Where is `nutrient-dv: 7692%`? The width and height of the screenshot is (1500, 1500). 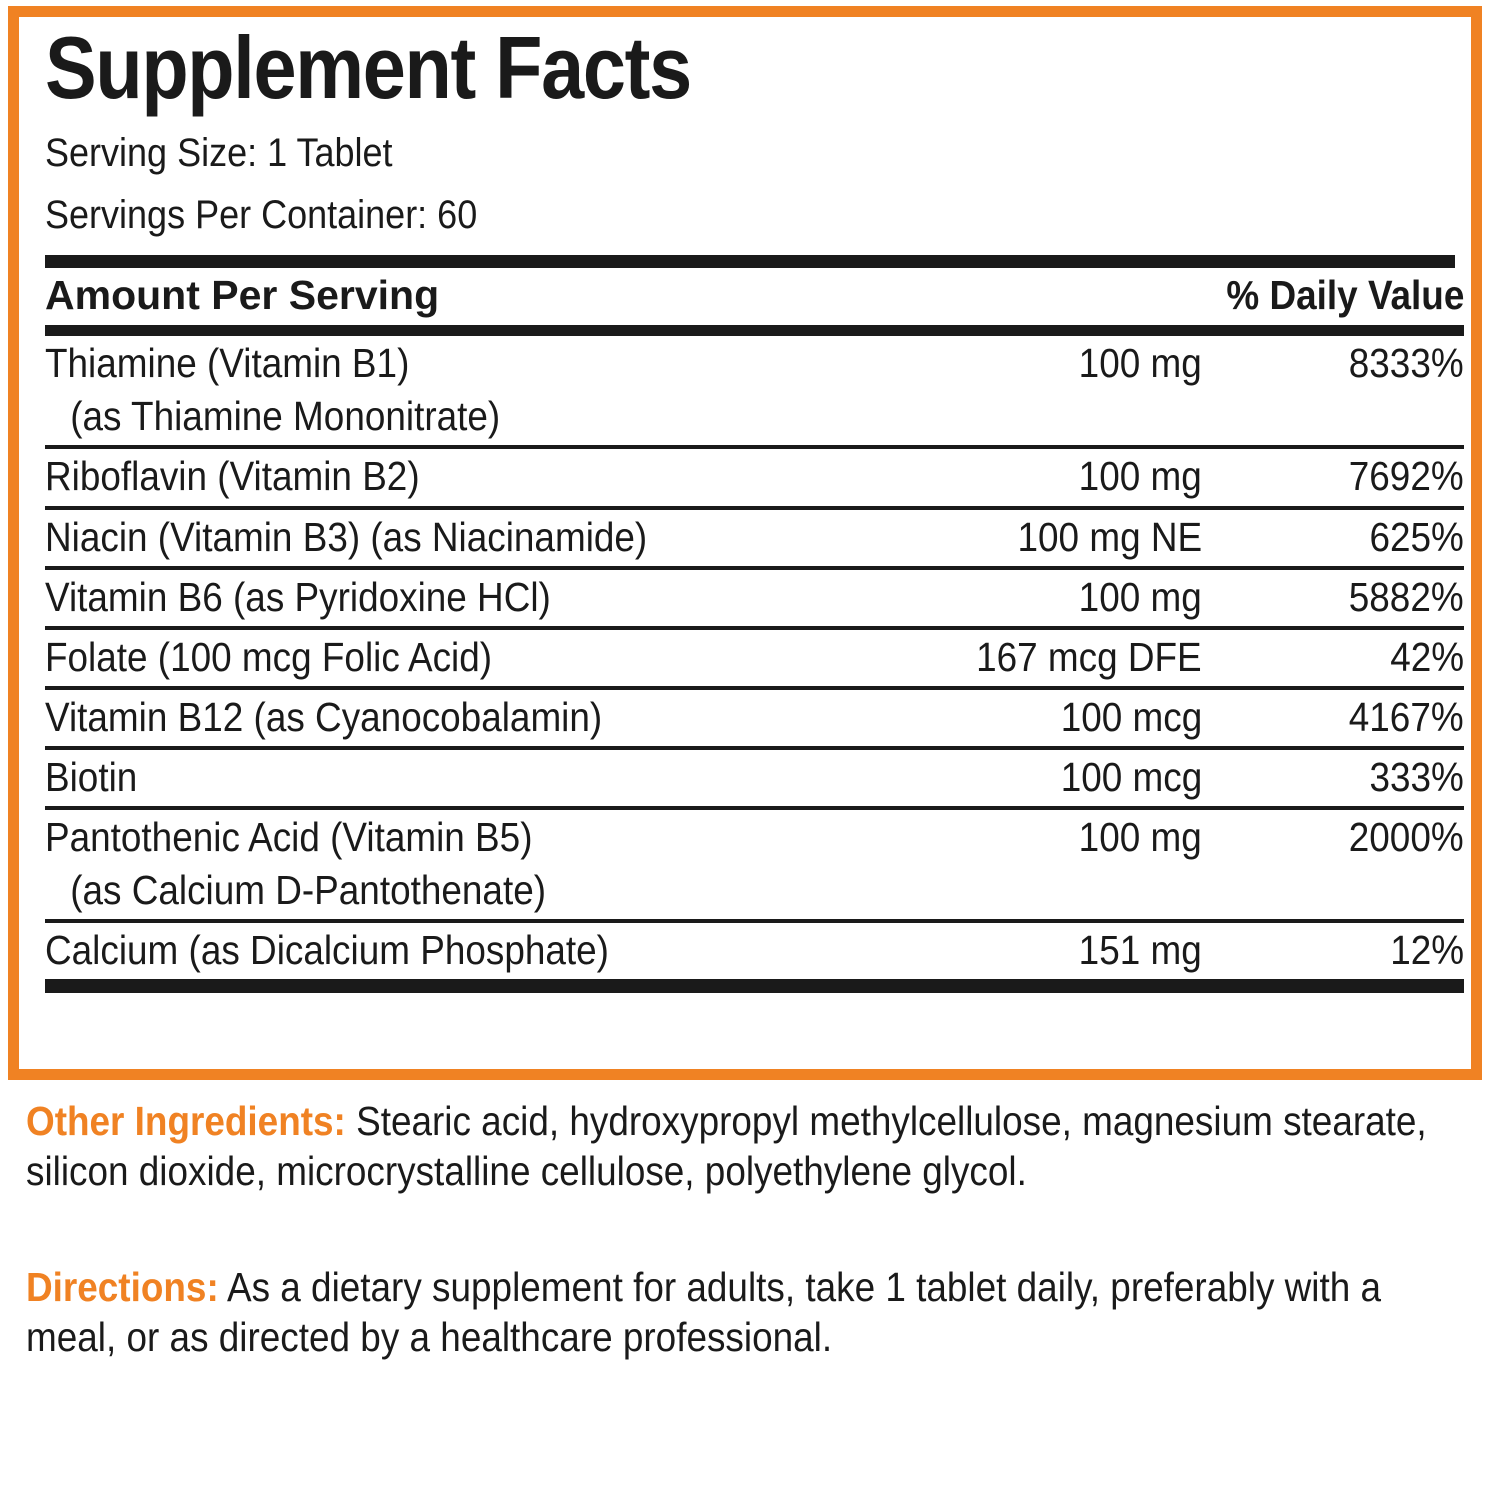
nutrient-dv: 7692% is located at coordinates (1406, 476).